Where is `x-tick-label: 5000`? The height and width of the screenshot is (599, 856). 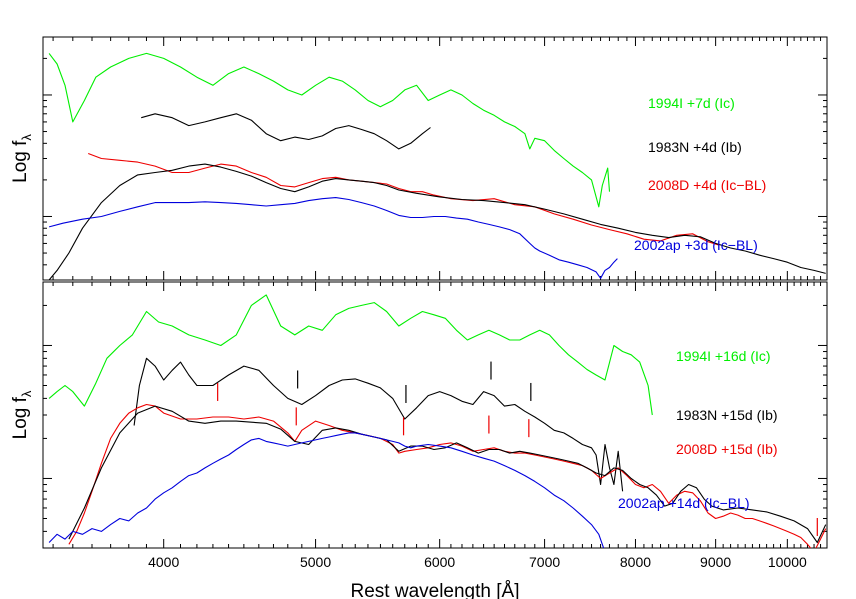 x-tick-label: 5000 is located at coordinates (315, 562).